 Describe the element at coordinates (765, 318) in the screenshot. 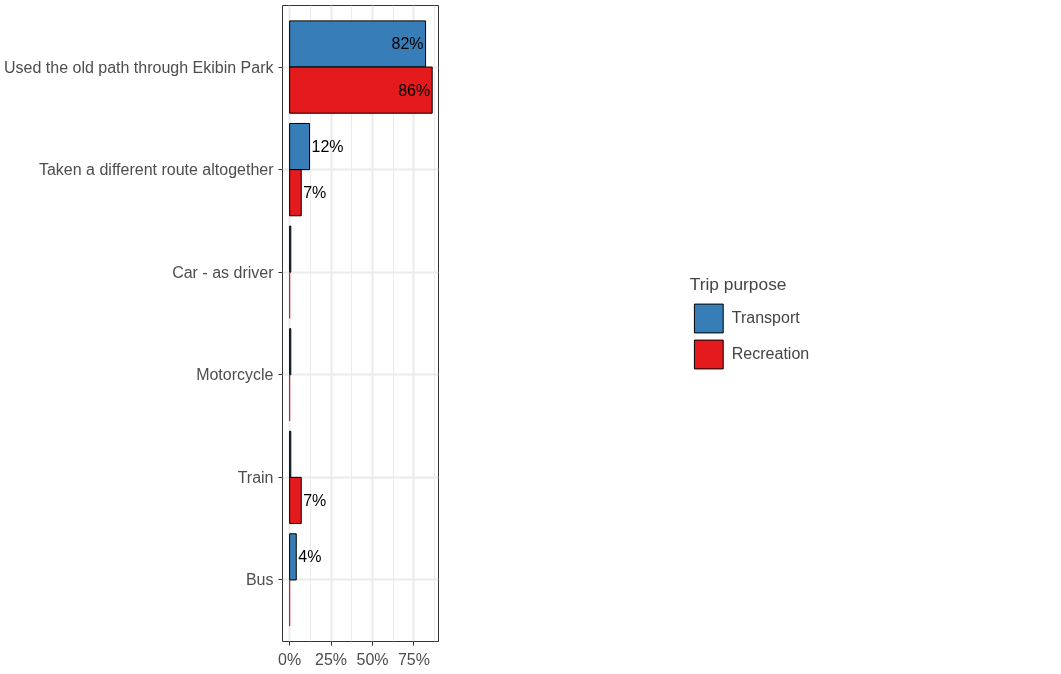

I see `legend-label: Transport` at that location.